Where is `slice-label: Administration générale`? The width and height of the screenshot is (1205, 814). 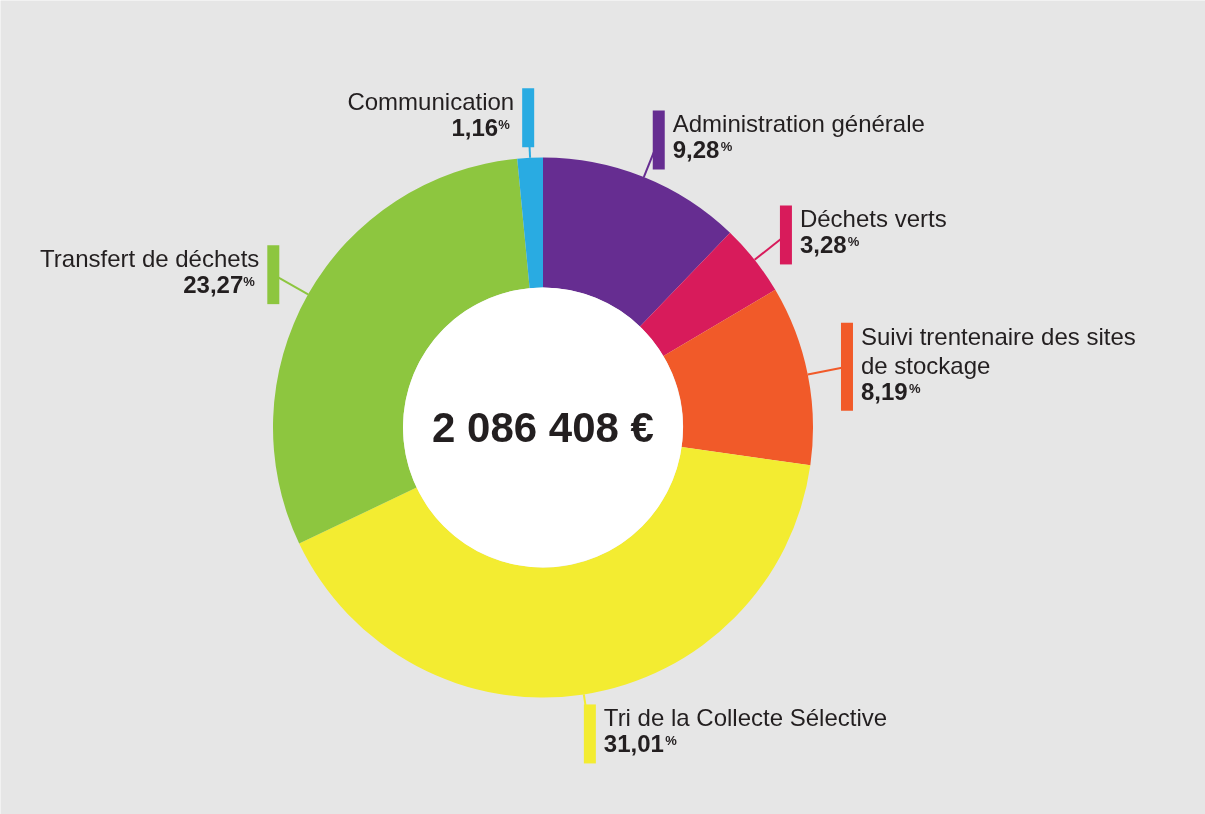
slice-label: Administration générale is located at coordinates (798, 124).